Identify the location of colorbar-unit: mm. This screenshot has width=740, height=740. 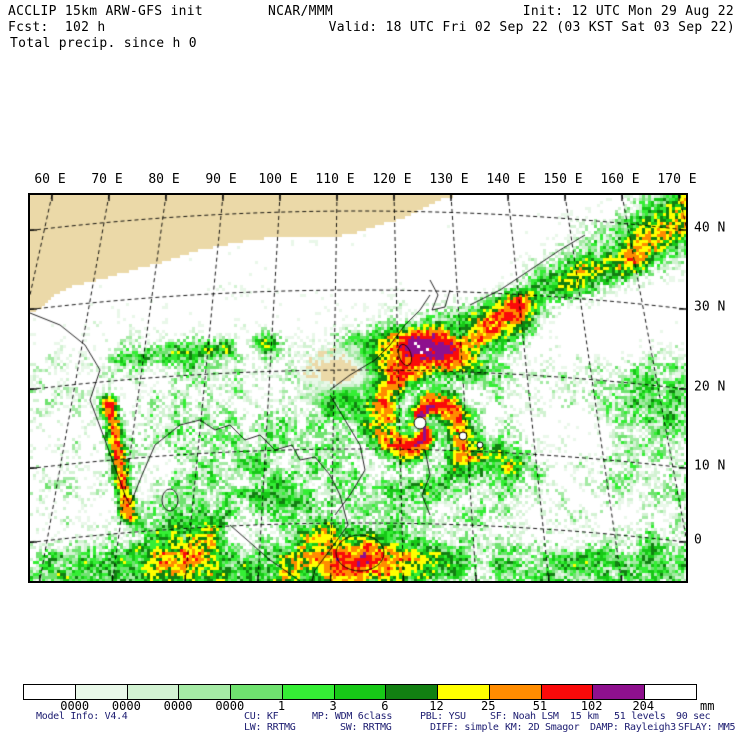
(707, 706).